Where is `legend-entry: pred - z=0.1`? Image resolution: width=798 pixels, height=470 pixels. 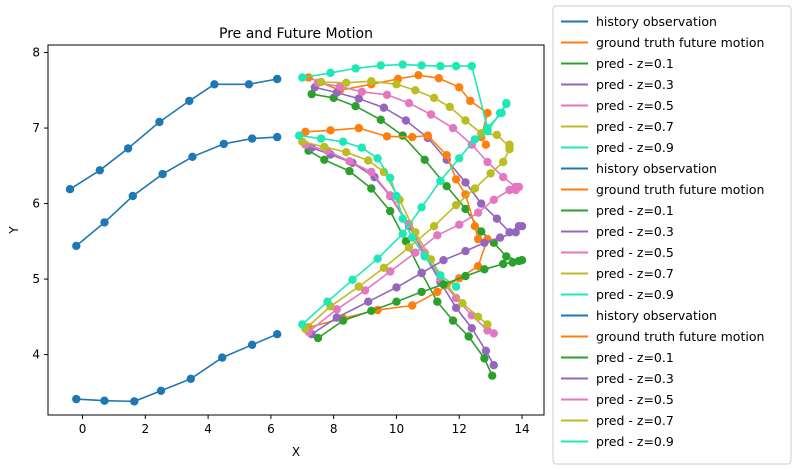 legend-entry: pred - z=0.1 is located at coordinates (617, 63).